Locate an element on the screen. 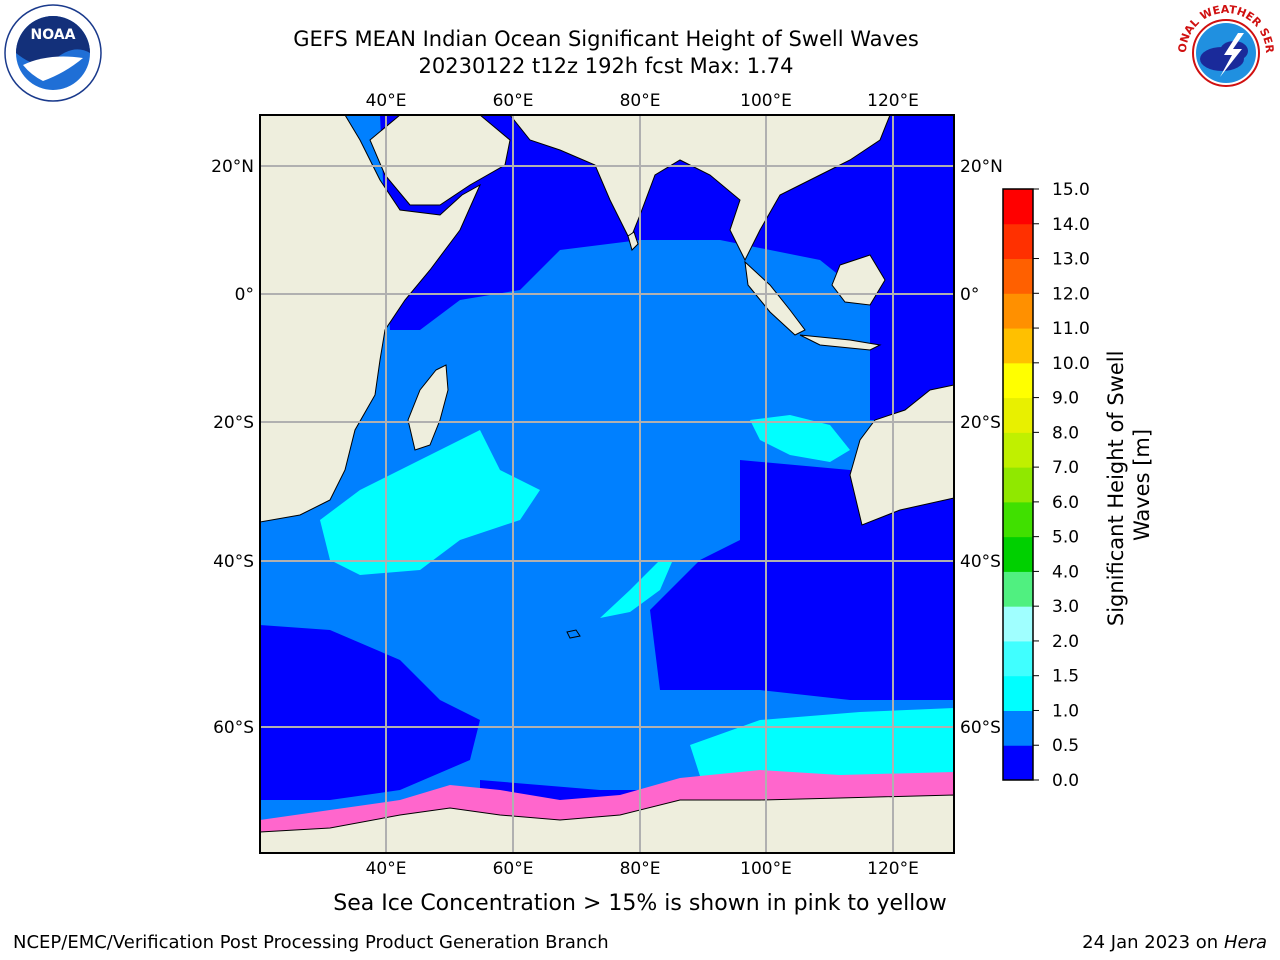 The image size is (1280, 960). footer-host: Hera is located at coordinates (1245, 942).